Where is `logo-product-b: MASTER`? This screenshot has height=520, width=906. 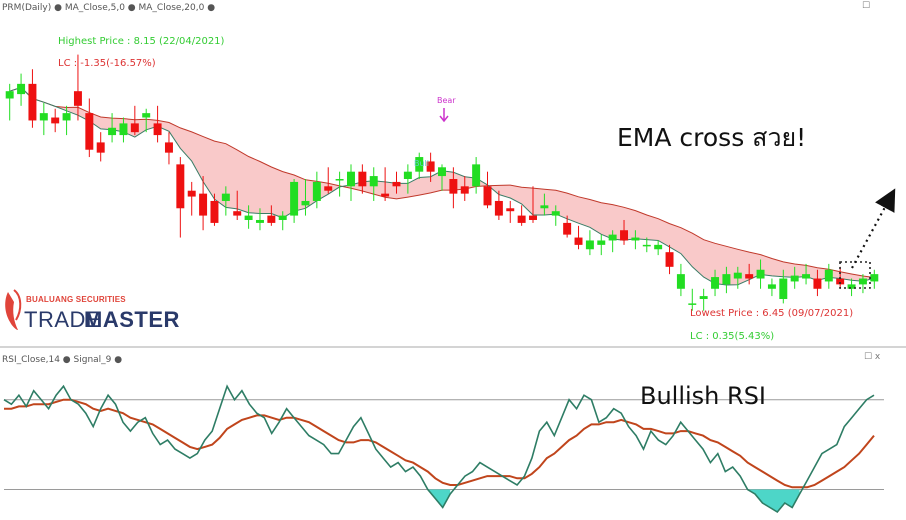
logo-product-b: MASTER is located at coordinates (132, 319).